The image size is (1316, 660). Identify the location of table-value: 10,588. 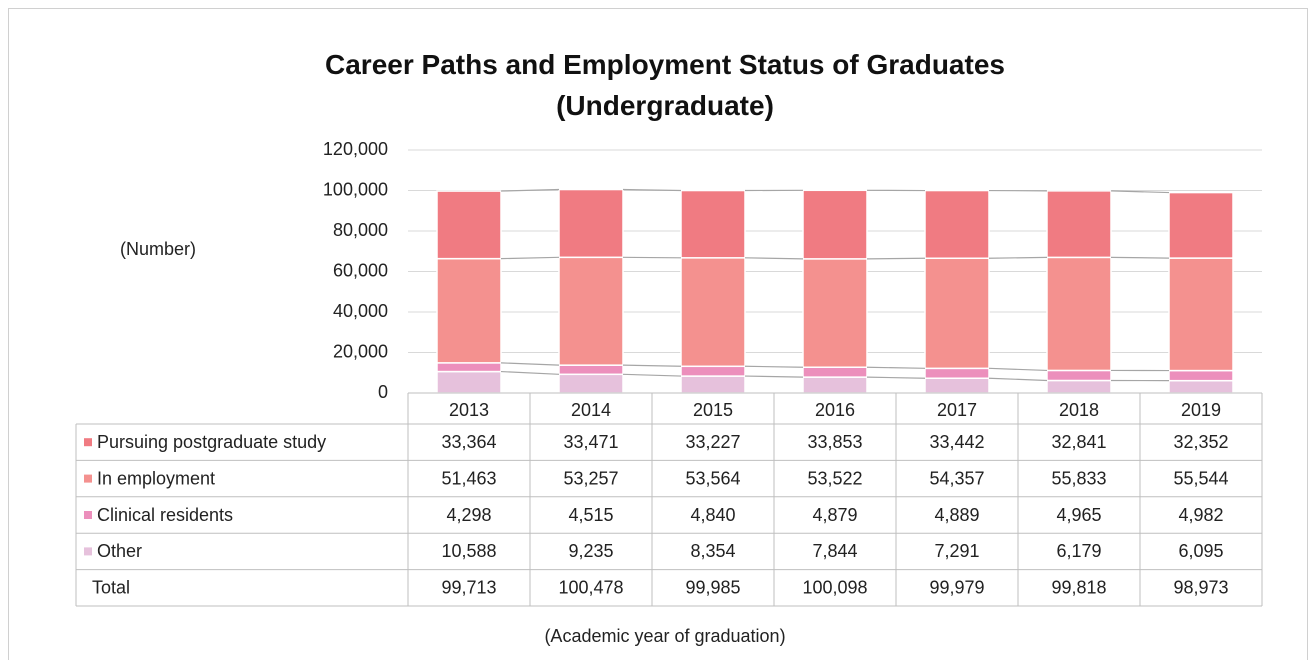
(468, 551).